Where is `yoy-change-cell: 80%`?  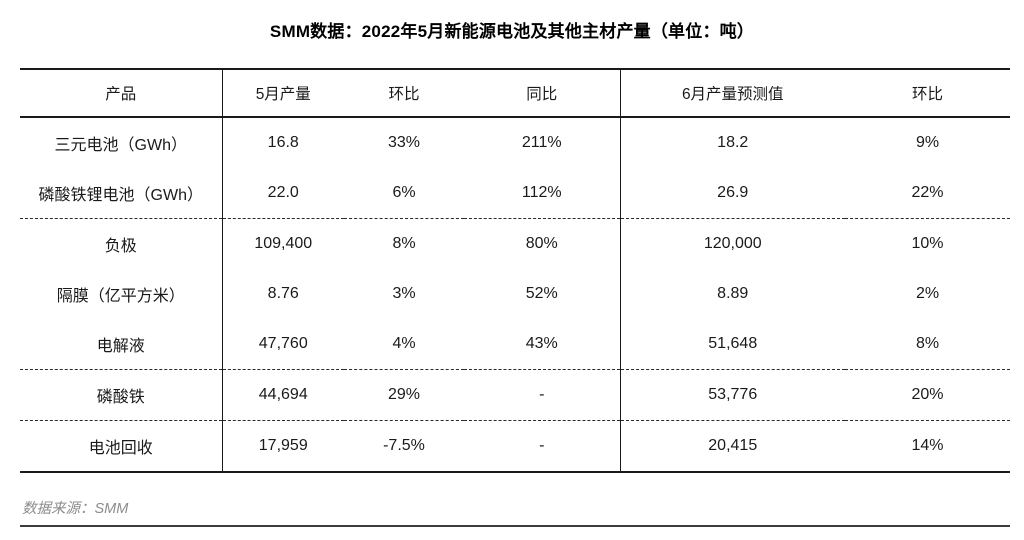 yoy-change-cell: 80% is located at coordinates (542, 243).